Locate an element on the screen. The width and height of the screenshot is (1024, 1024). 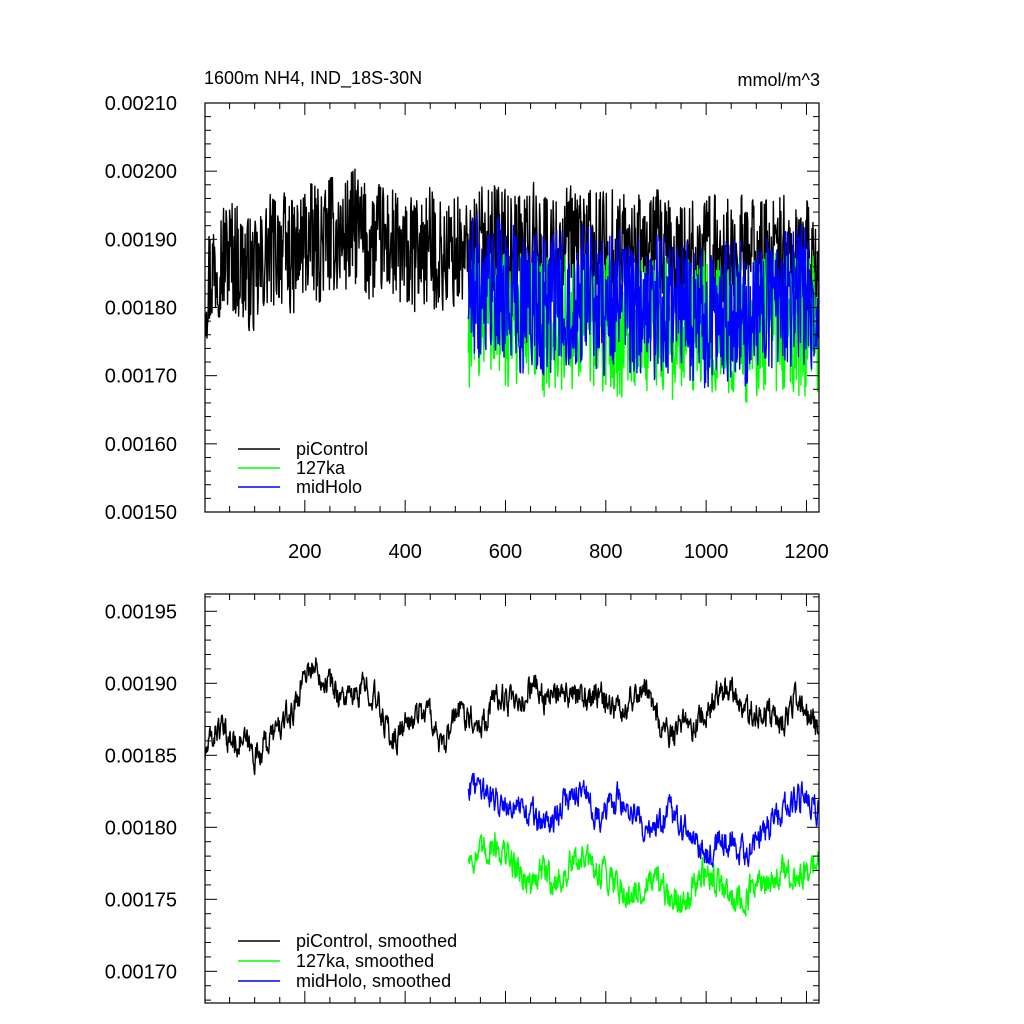
y-tick-label: 0.00150 is located at coordinates (141, 513).